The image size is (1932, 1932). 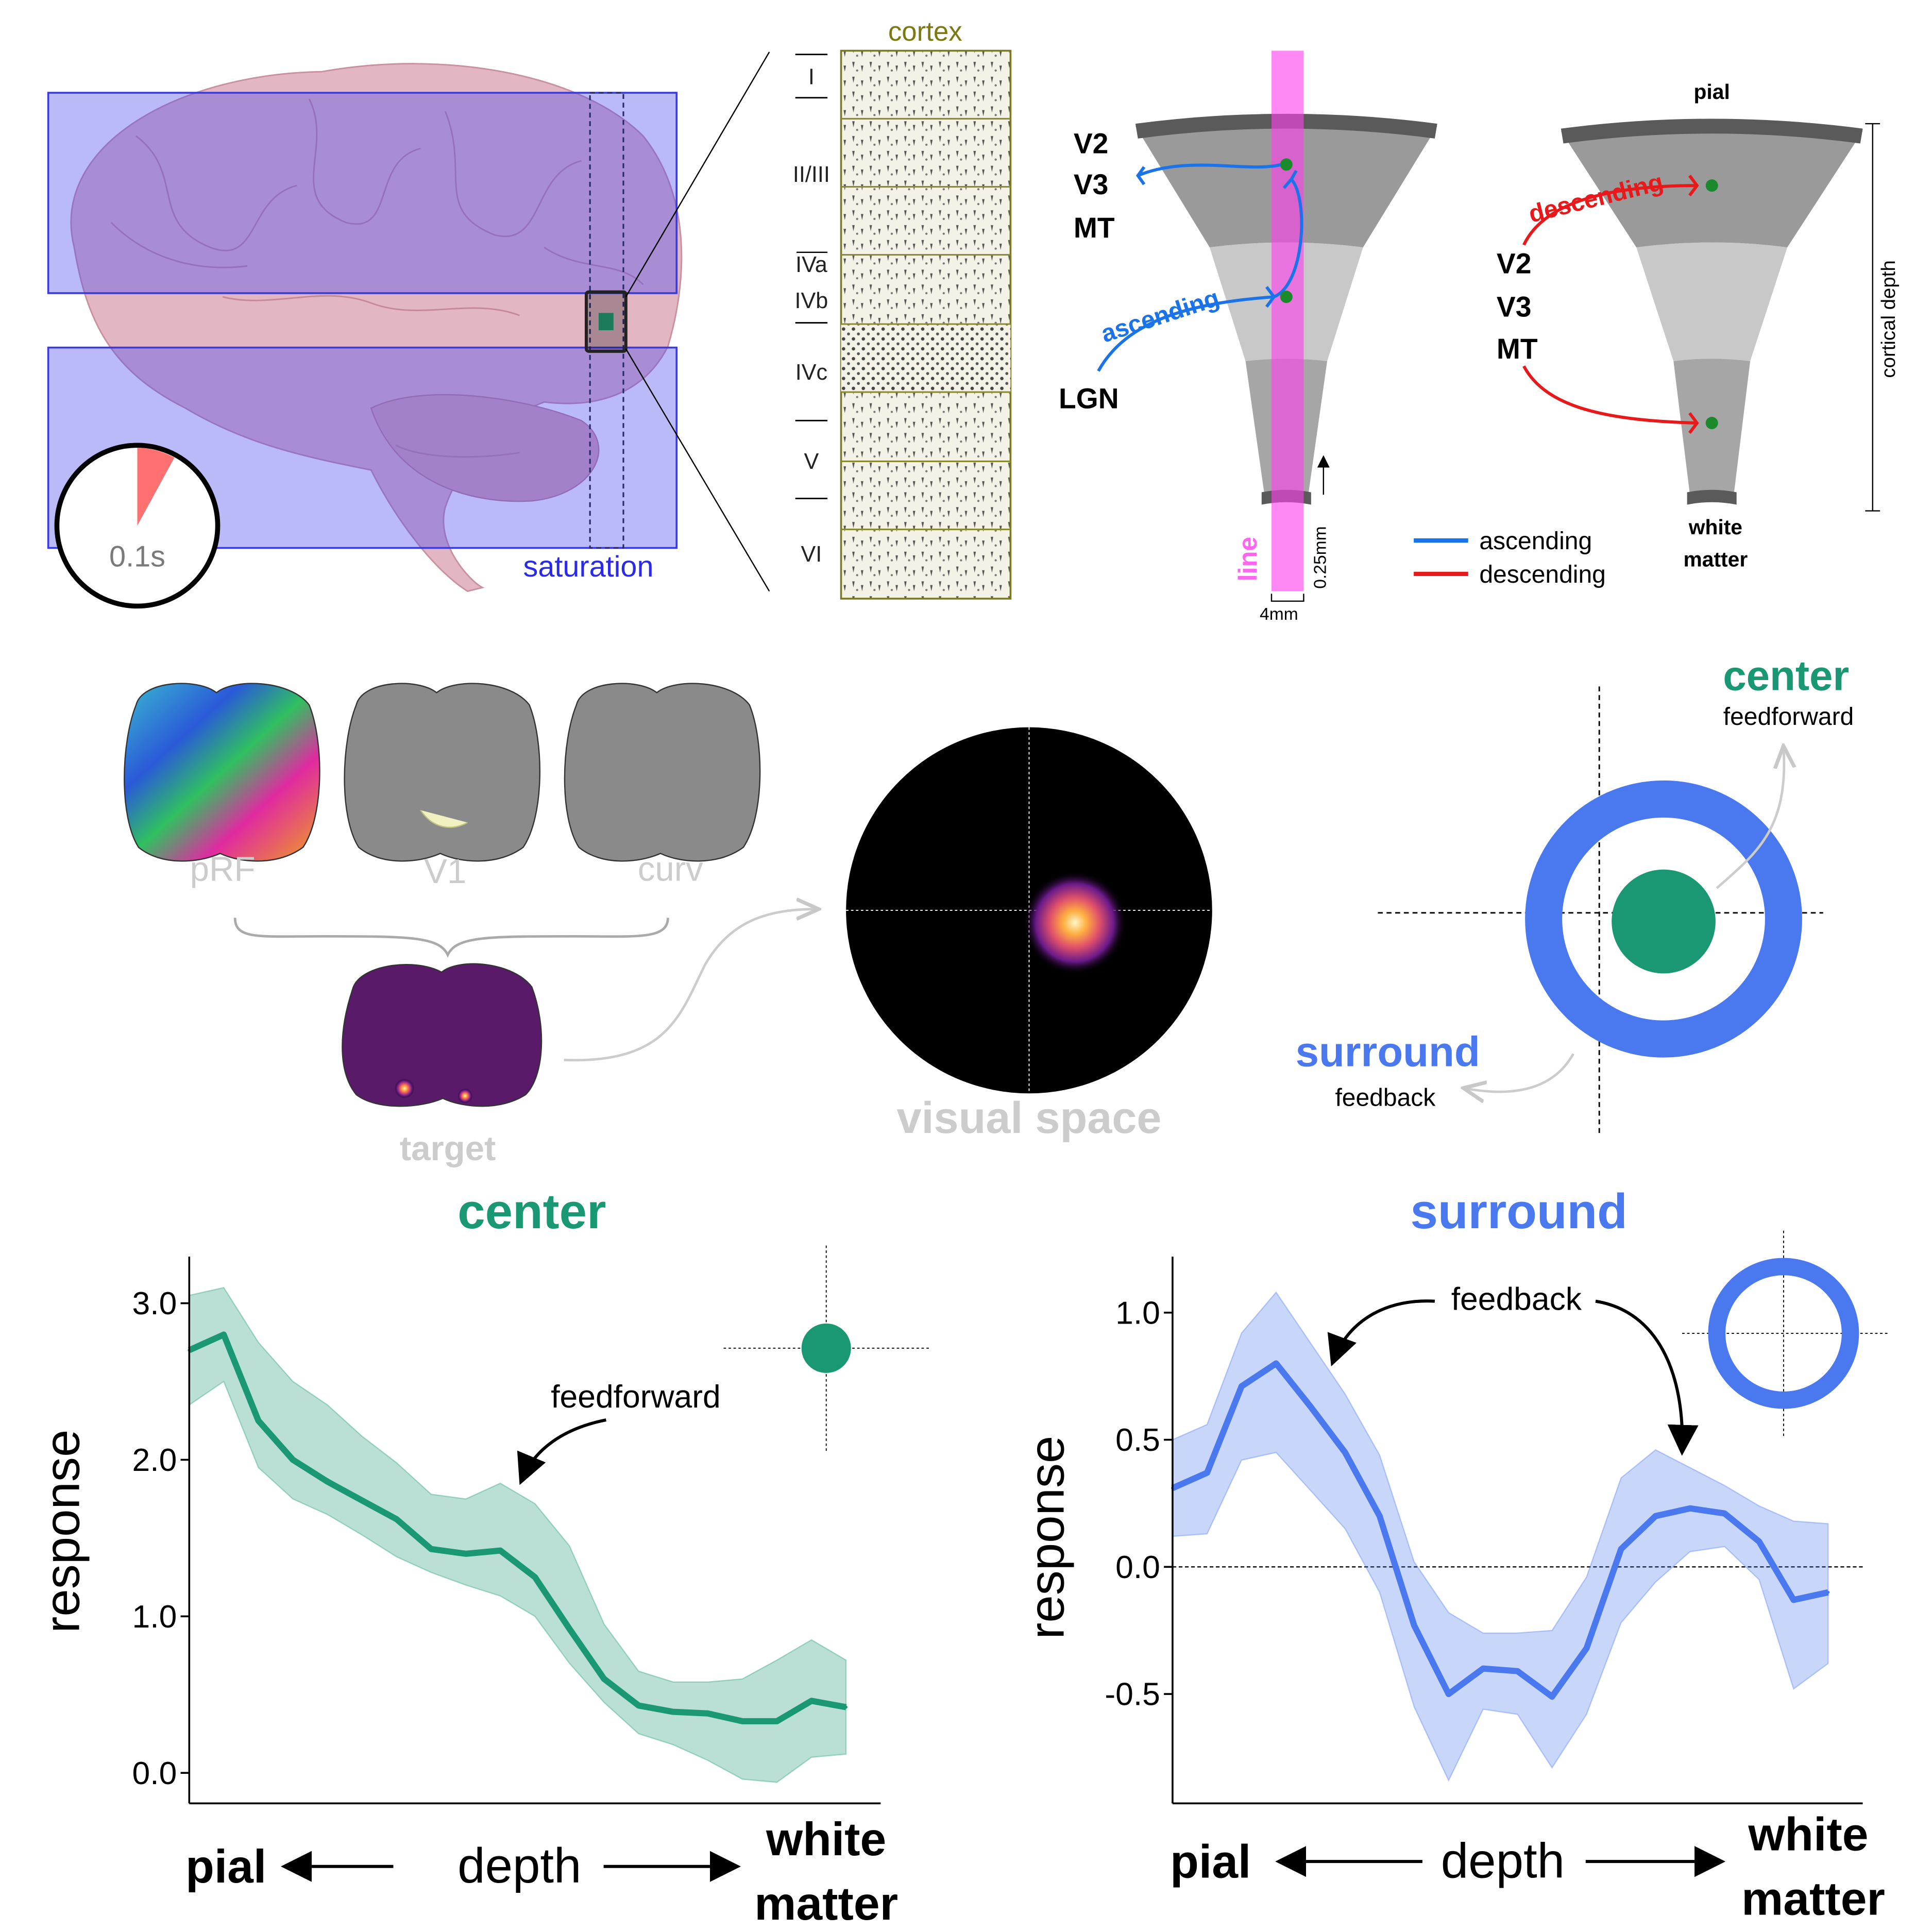 What do you see at coordinates (1138, 1567) in the screenshot?
I see `surround-ytick-label: 0.0` at bounding box center [1138, 1567].